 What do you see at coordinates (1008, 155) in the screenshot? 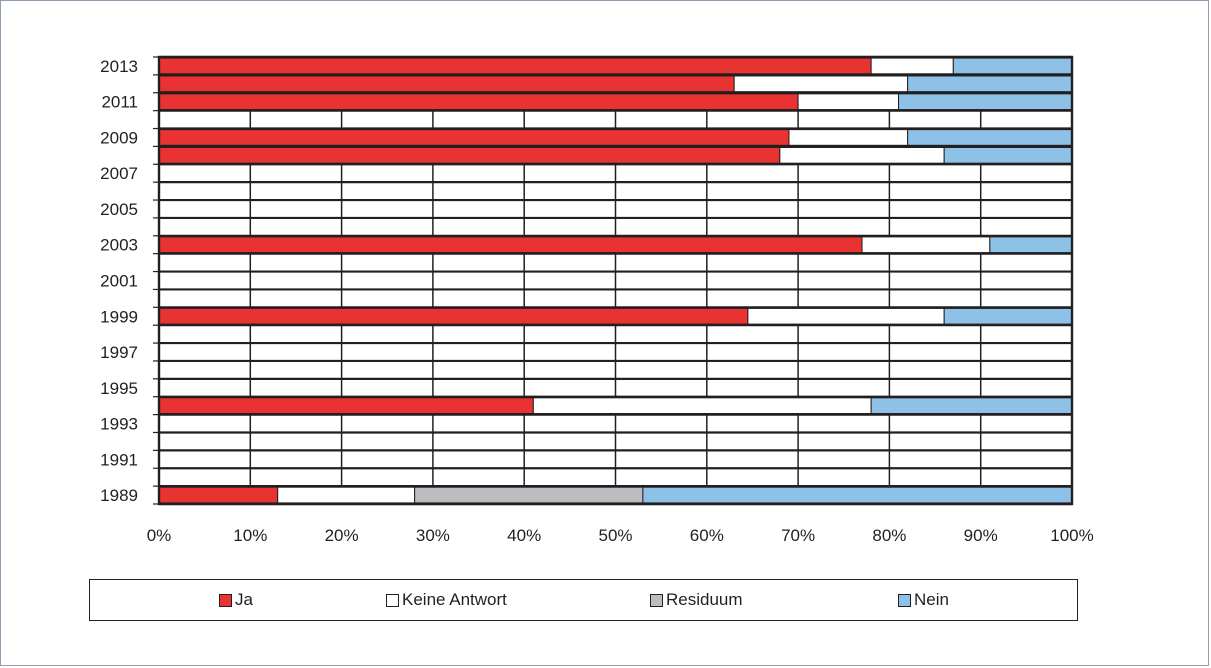
I see `bar-nein-2008` at bounding box center [1008, 155].